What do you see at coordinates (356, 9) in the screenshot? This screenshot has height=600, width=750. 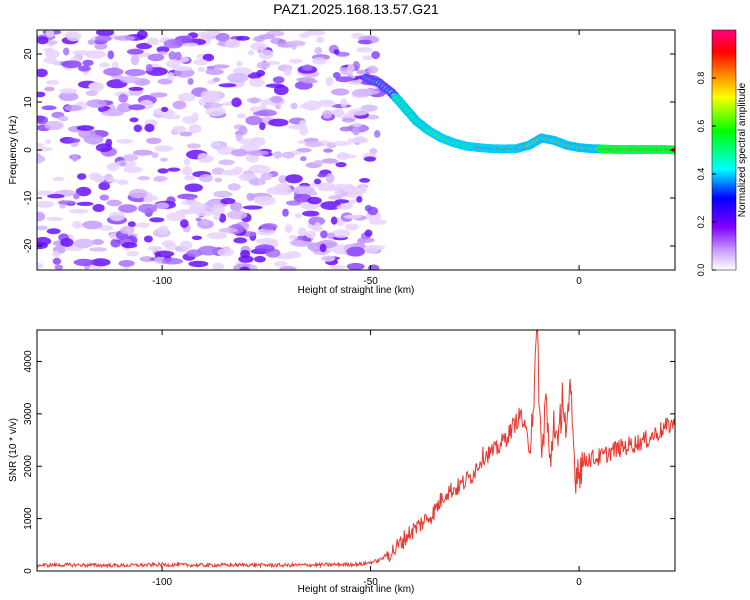 I see `chart-title: PAZ1.2025.168.13.57.G21` at bounding box center [356, 9].